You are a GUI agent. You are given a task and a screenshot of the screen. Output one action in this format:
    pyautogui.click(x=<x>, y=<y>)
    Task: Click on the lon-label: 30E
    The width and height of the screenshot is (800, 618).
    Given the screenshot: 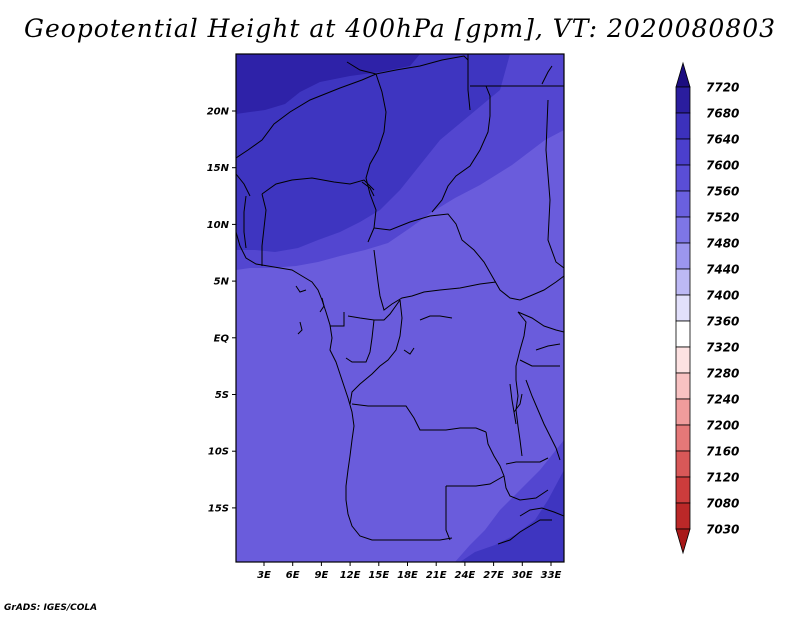 What is the action you would take?
    pyautogui.click(x=522, y=575)
    